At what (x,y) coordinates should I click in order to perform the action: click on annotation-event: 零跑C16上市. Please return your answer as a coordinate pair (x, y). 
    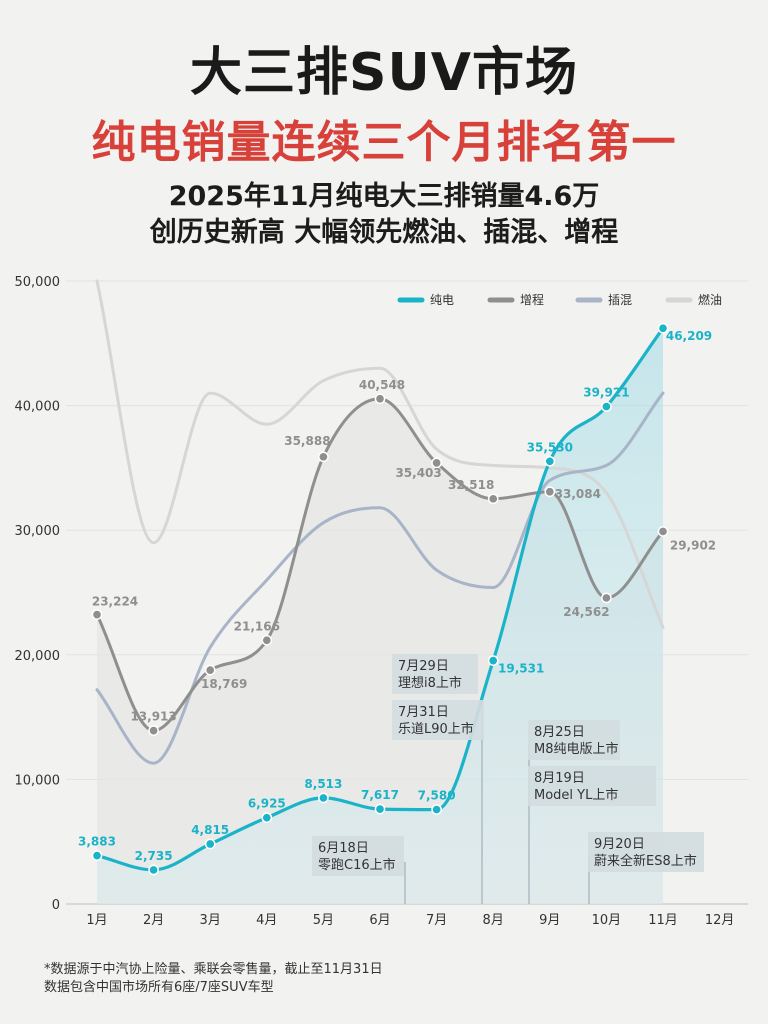
    Looking at the image, I should click on (357, 865).